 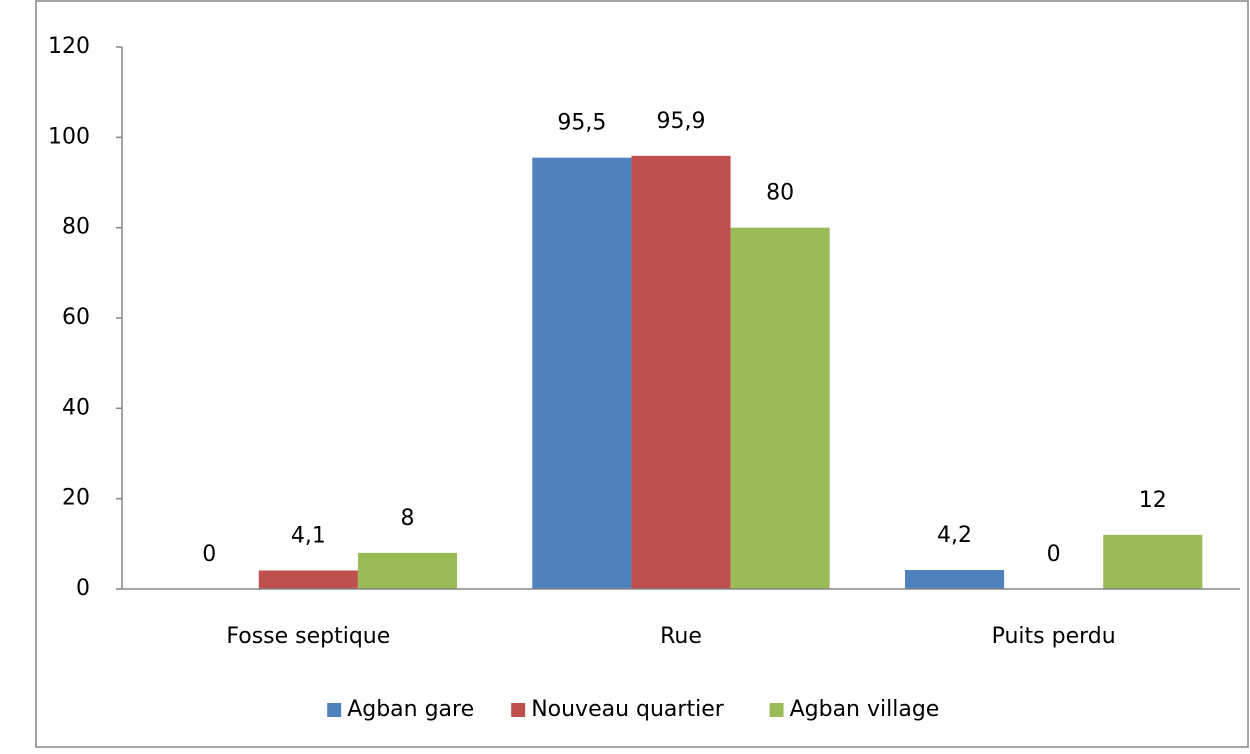 What do you see at coordinates (76, 227) in the screenshot?
I see `y-tick-label: 80` at bounding box center [76, 227].